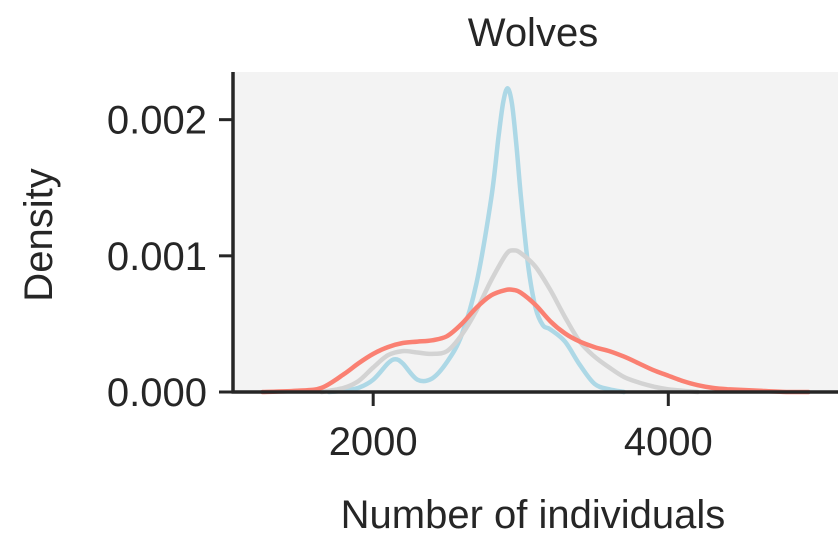  Describe the element at coordinates (668, 442) in the screenshot. I see `x-tick-label: 4000` at that location.